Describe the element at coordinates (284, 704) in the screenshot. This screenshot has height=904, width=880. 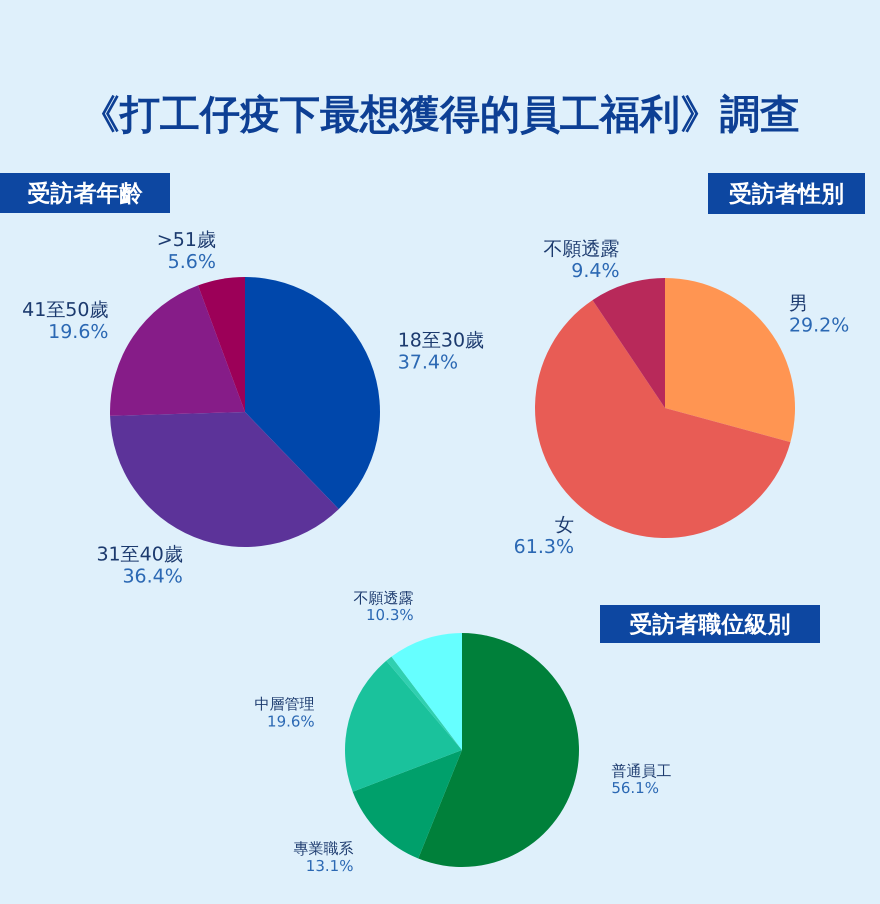
I see `slice-label: 中層管理` at that location.